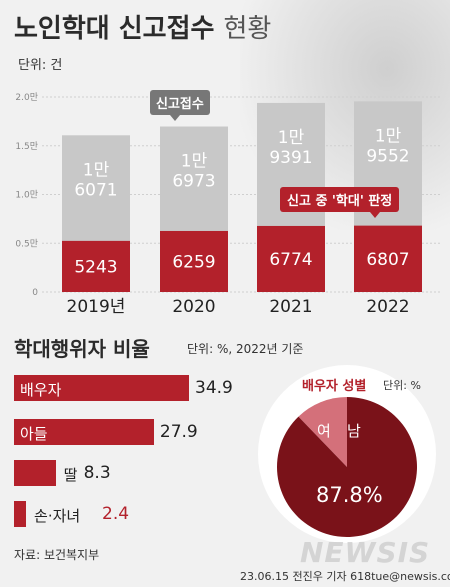 The image size is (450, 587). What do you see at coordinates (245, 349) in the screenshot?
I see `section2-unit: 단위: %, 2022년 기준` at bounding box center [245, 349].